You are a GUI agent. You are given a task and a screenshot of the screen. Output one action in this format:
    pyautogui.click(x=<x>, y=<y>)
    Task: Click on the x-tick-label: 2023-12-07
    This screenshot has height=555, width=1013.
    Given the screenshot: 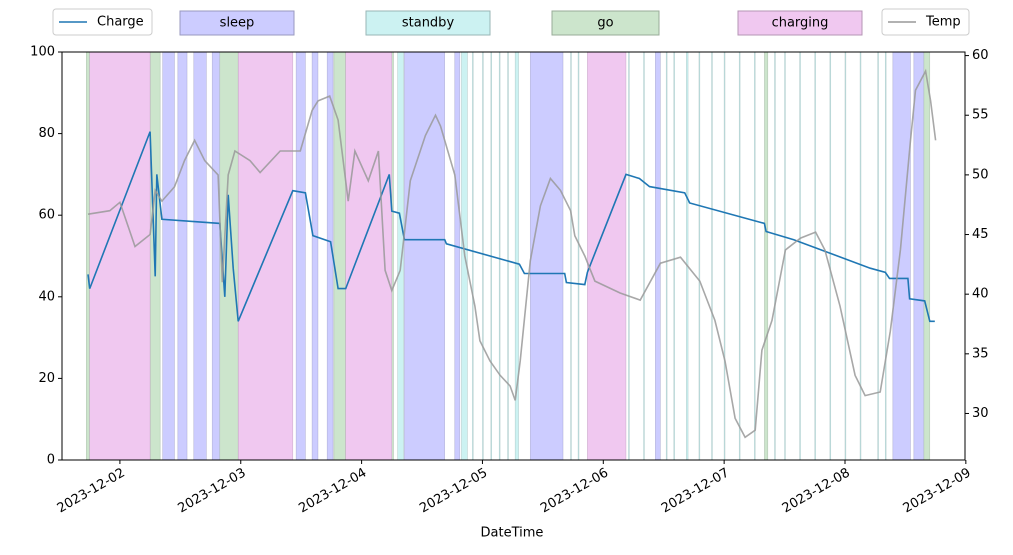 What is the action you would take?
    pyautogui.click(x=695, y=491)
    